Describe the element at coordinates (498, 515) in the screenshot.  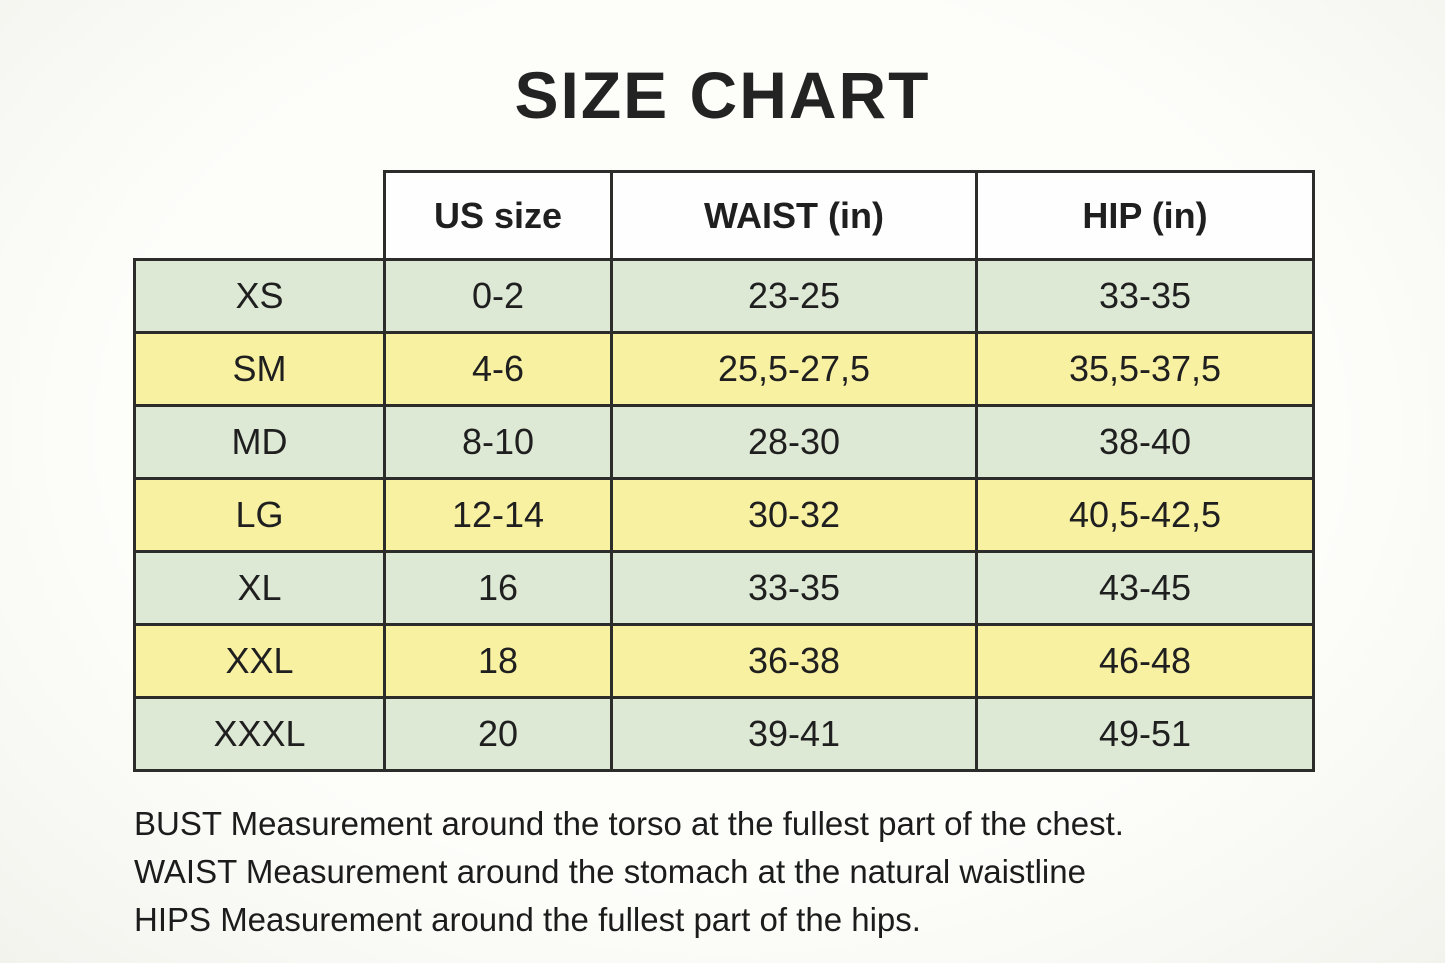
I see `us-size-cell: 12-14` at that location.